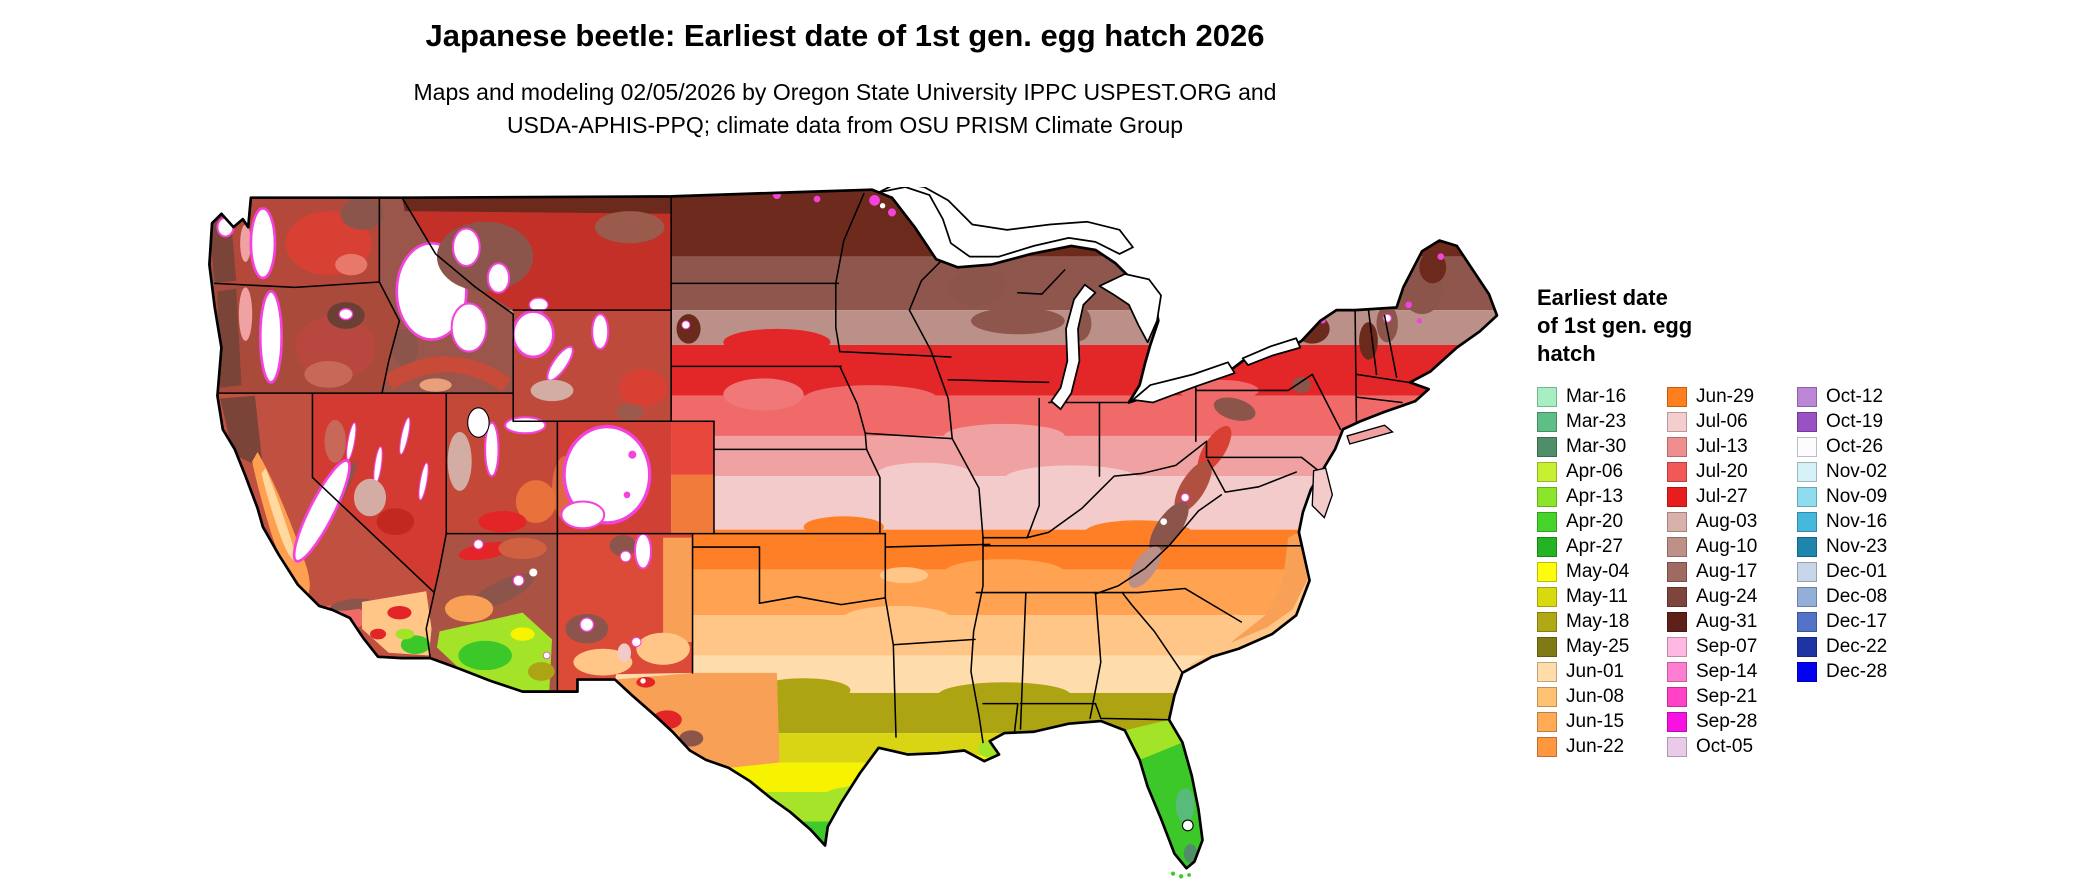 This screenshot has height=892, width=2100. I want to click on lake-ontario, so click(1271, 351).